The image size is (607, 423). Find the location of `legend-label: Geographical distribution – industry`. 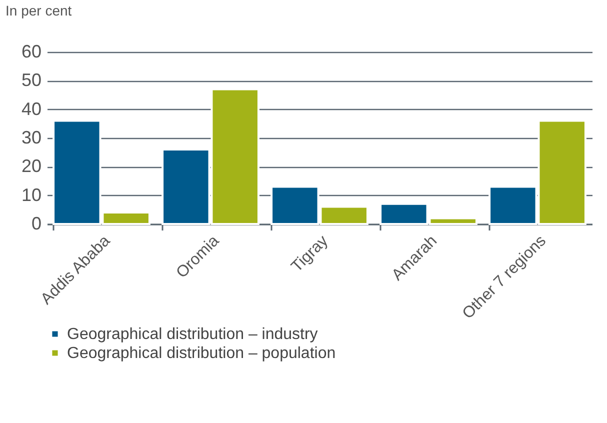

legend-label: Geographical distribution – industry is located at coordinates (192, 334).